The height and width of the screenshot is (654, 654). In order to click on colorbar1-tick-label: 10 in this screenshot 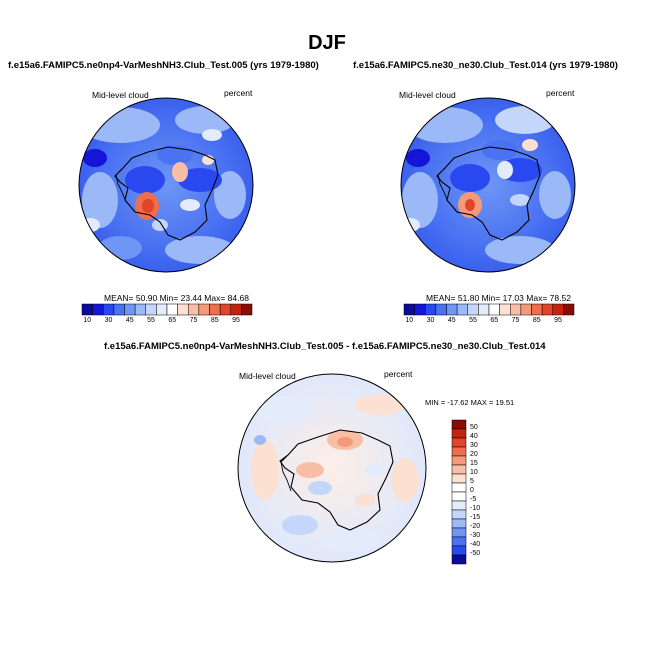, I will do `click(87, 320)`.